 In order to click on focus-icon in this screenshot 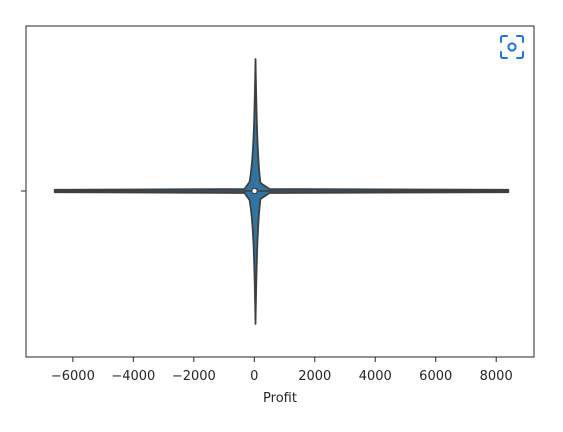, I will do `click(512, 47)`.